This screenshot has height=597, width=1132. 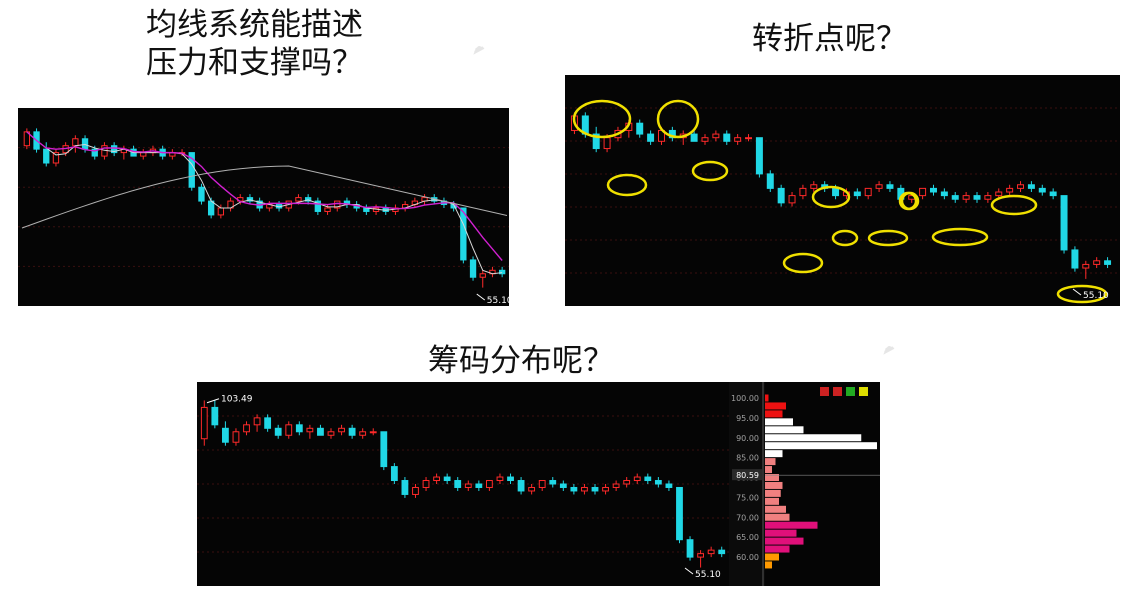 I want to click on price-tick-label: 70.00, so click(x=747, y=517).